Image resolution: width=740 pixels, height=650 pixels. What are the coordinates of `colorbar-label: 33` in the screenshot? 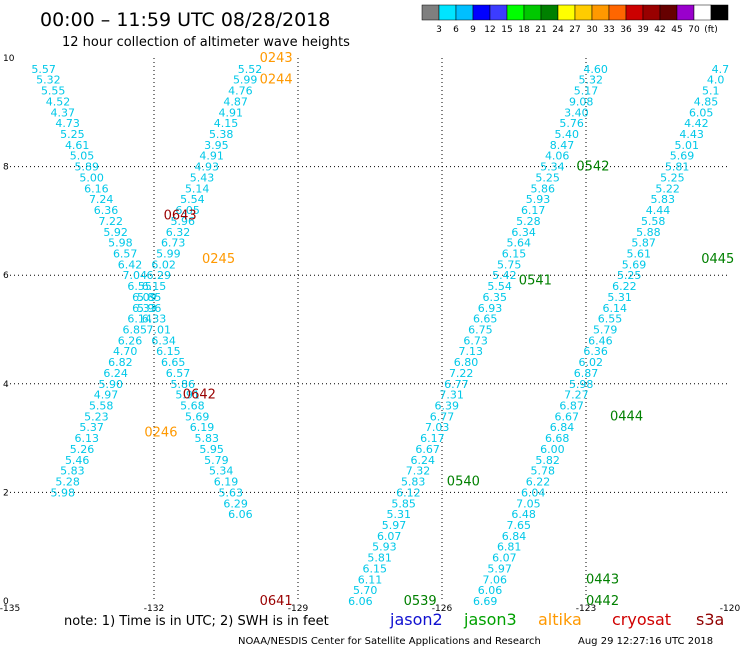 It's located at (608, 30).